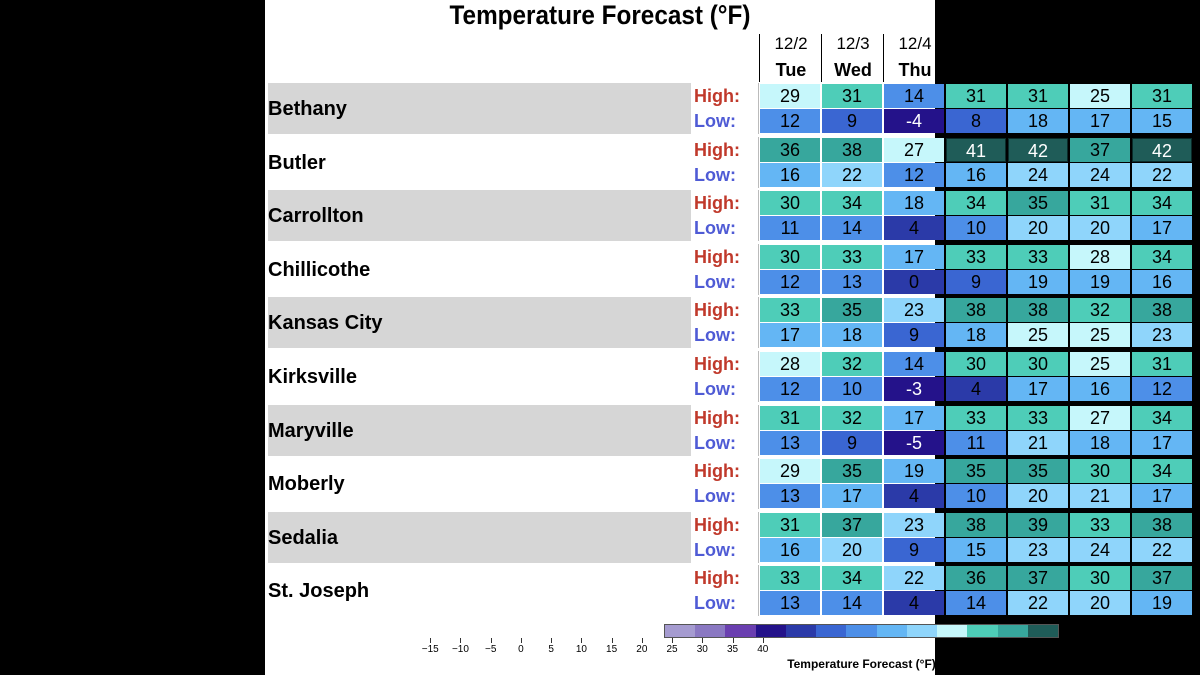  Describe the element at coordinates (581, 649) in the screenshot. I see `colorbar-tick-label: 10` at that location.